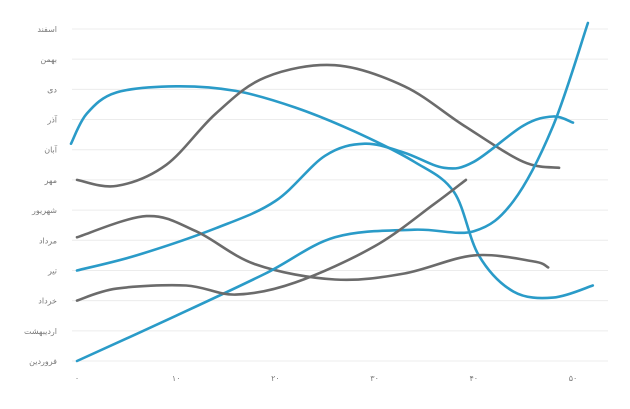  What do you see at coordinates (51, 150) in the screenshot?
I see `y-tick-label: آبان` at bounding box center [51, 150].